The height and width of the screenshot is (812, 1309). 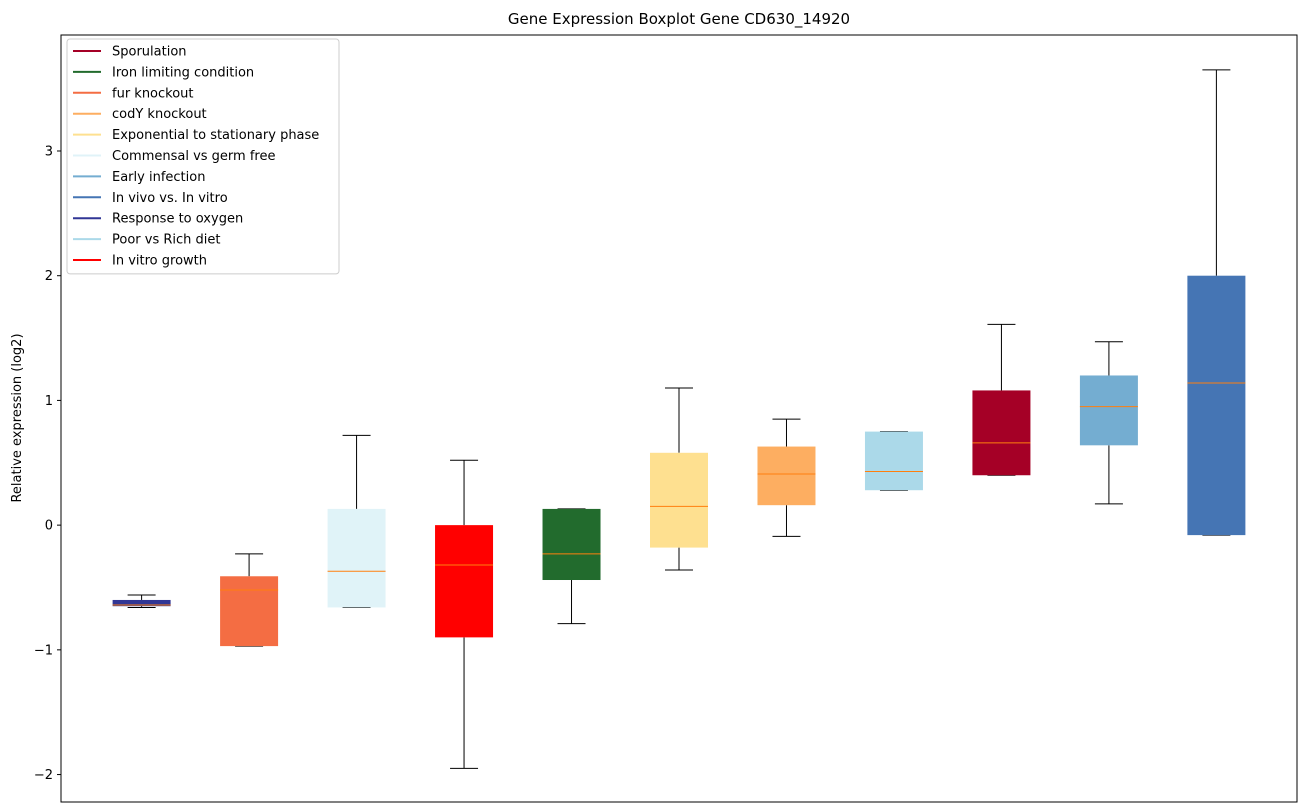 I want to click on legend-item: Commensal vs germ free, so click(x=174, y=156).